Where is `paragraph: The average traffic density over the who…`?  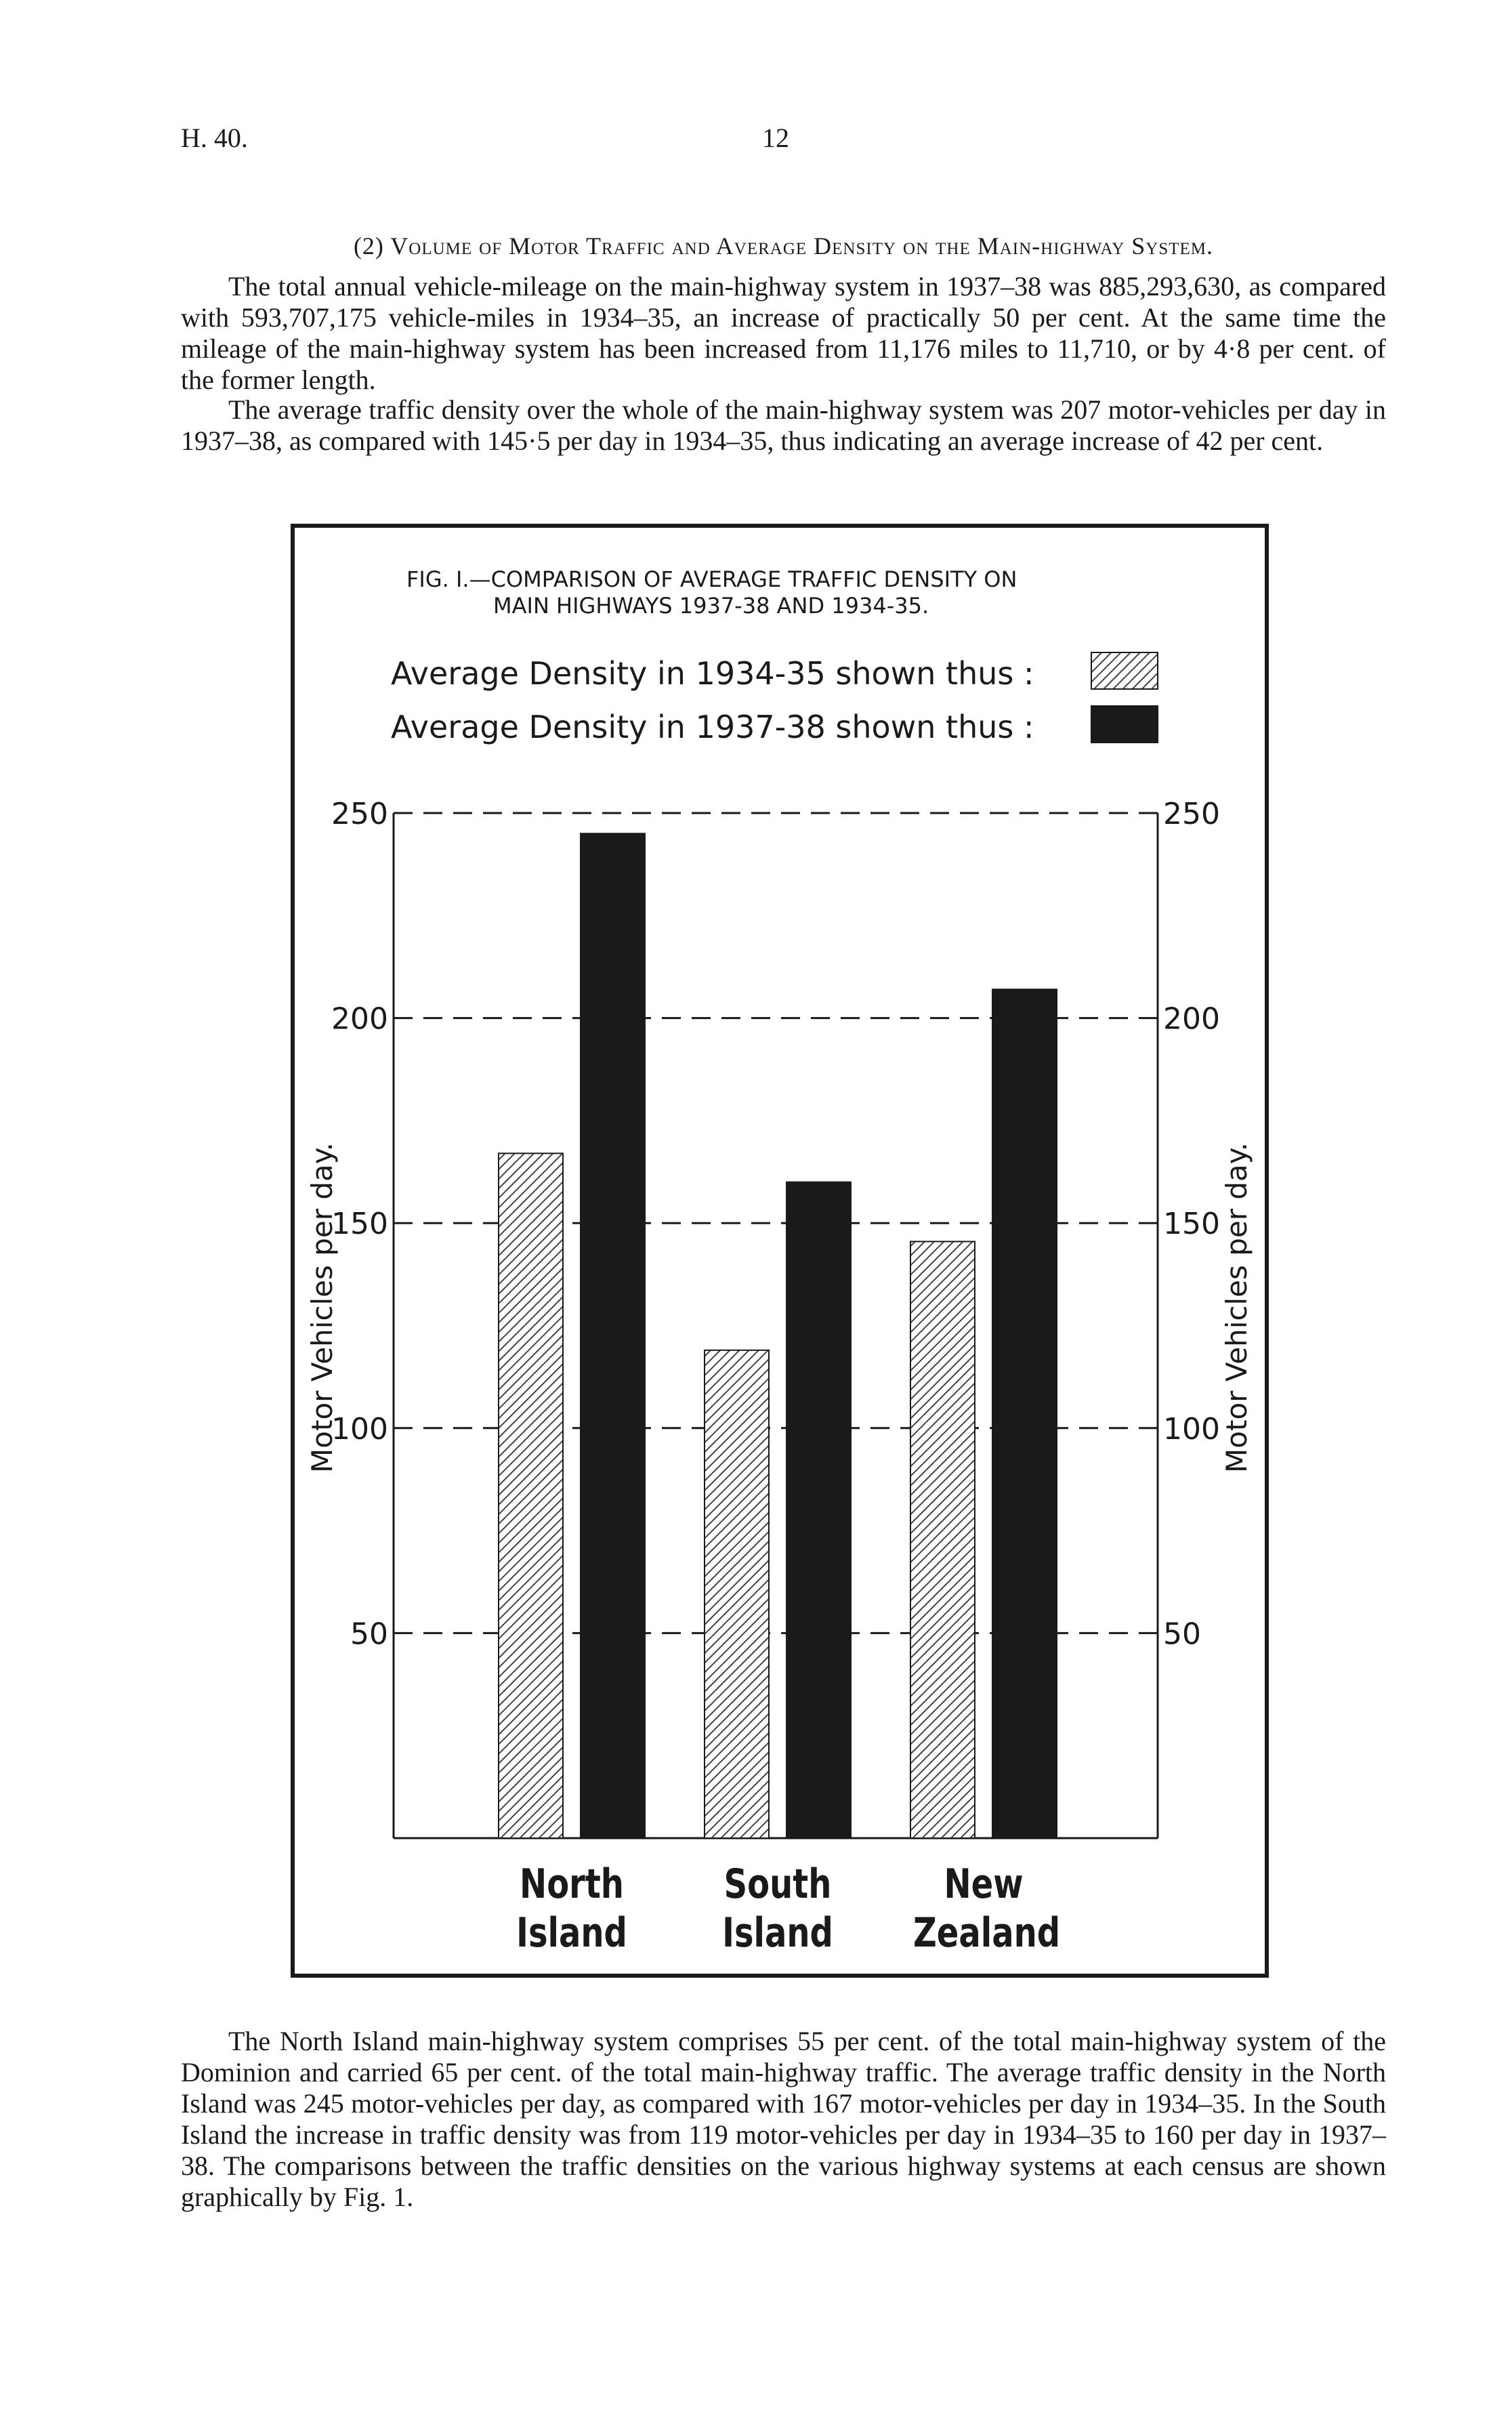
paragraph: The average traffic density over the who… is located at coordinates (783, 425).